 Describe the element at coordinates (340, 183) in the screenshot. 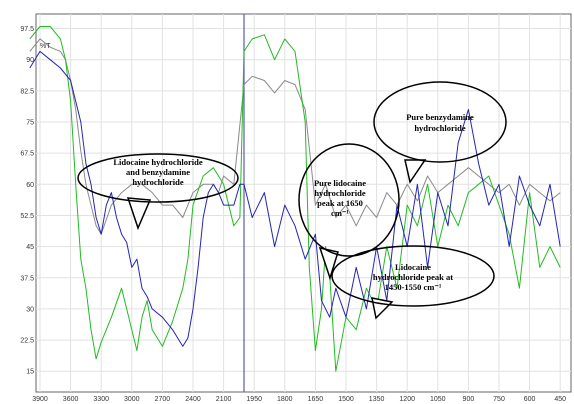

I see `callout-text-line: Pure lidocaine` at that location.